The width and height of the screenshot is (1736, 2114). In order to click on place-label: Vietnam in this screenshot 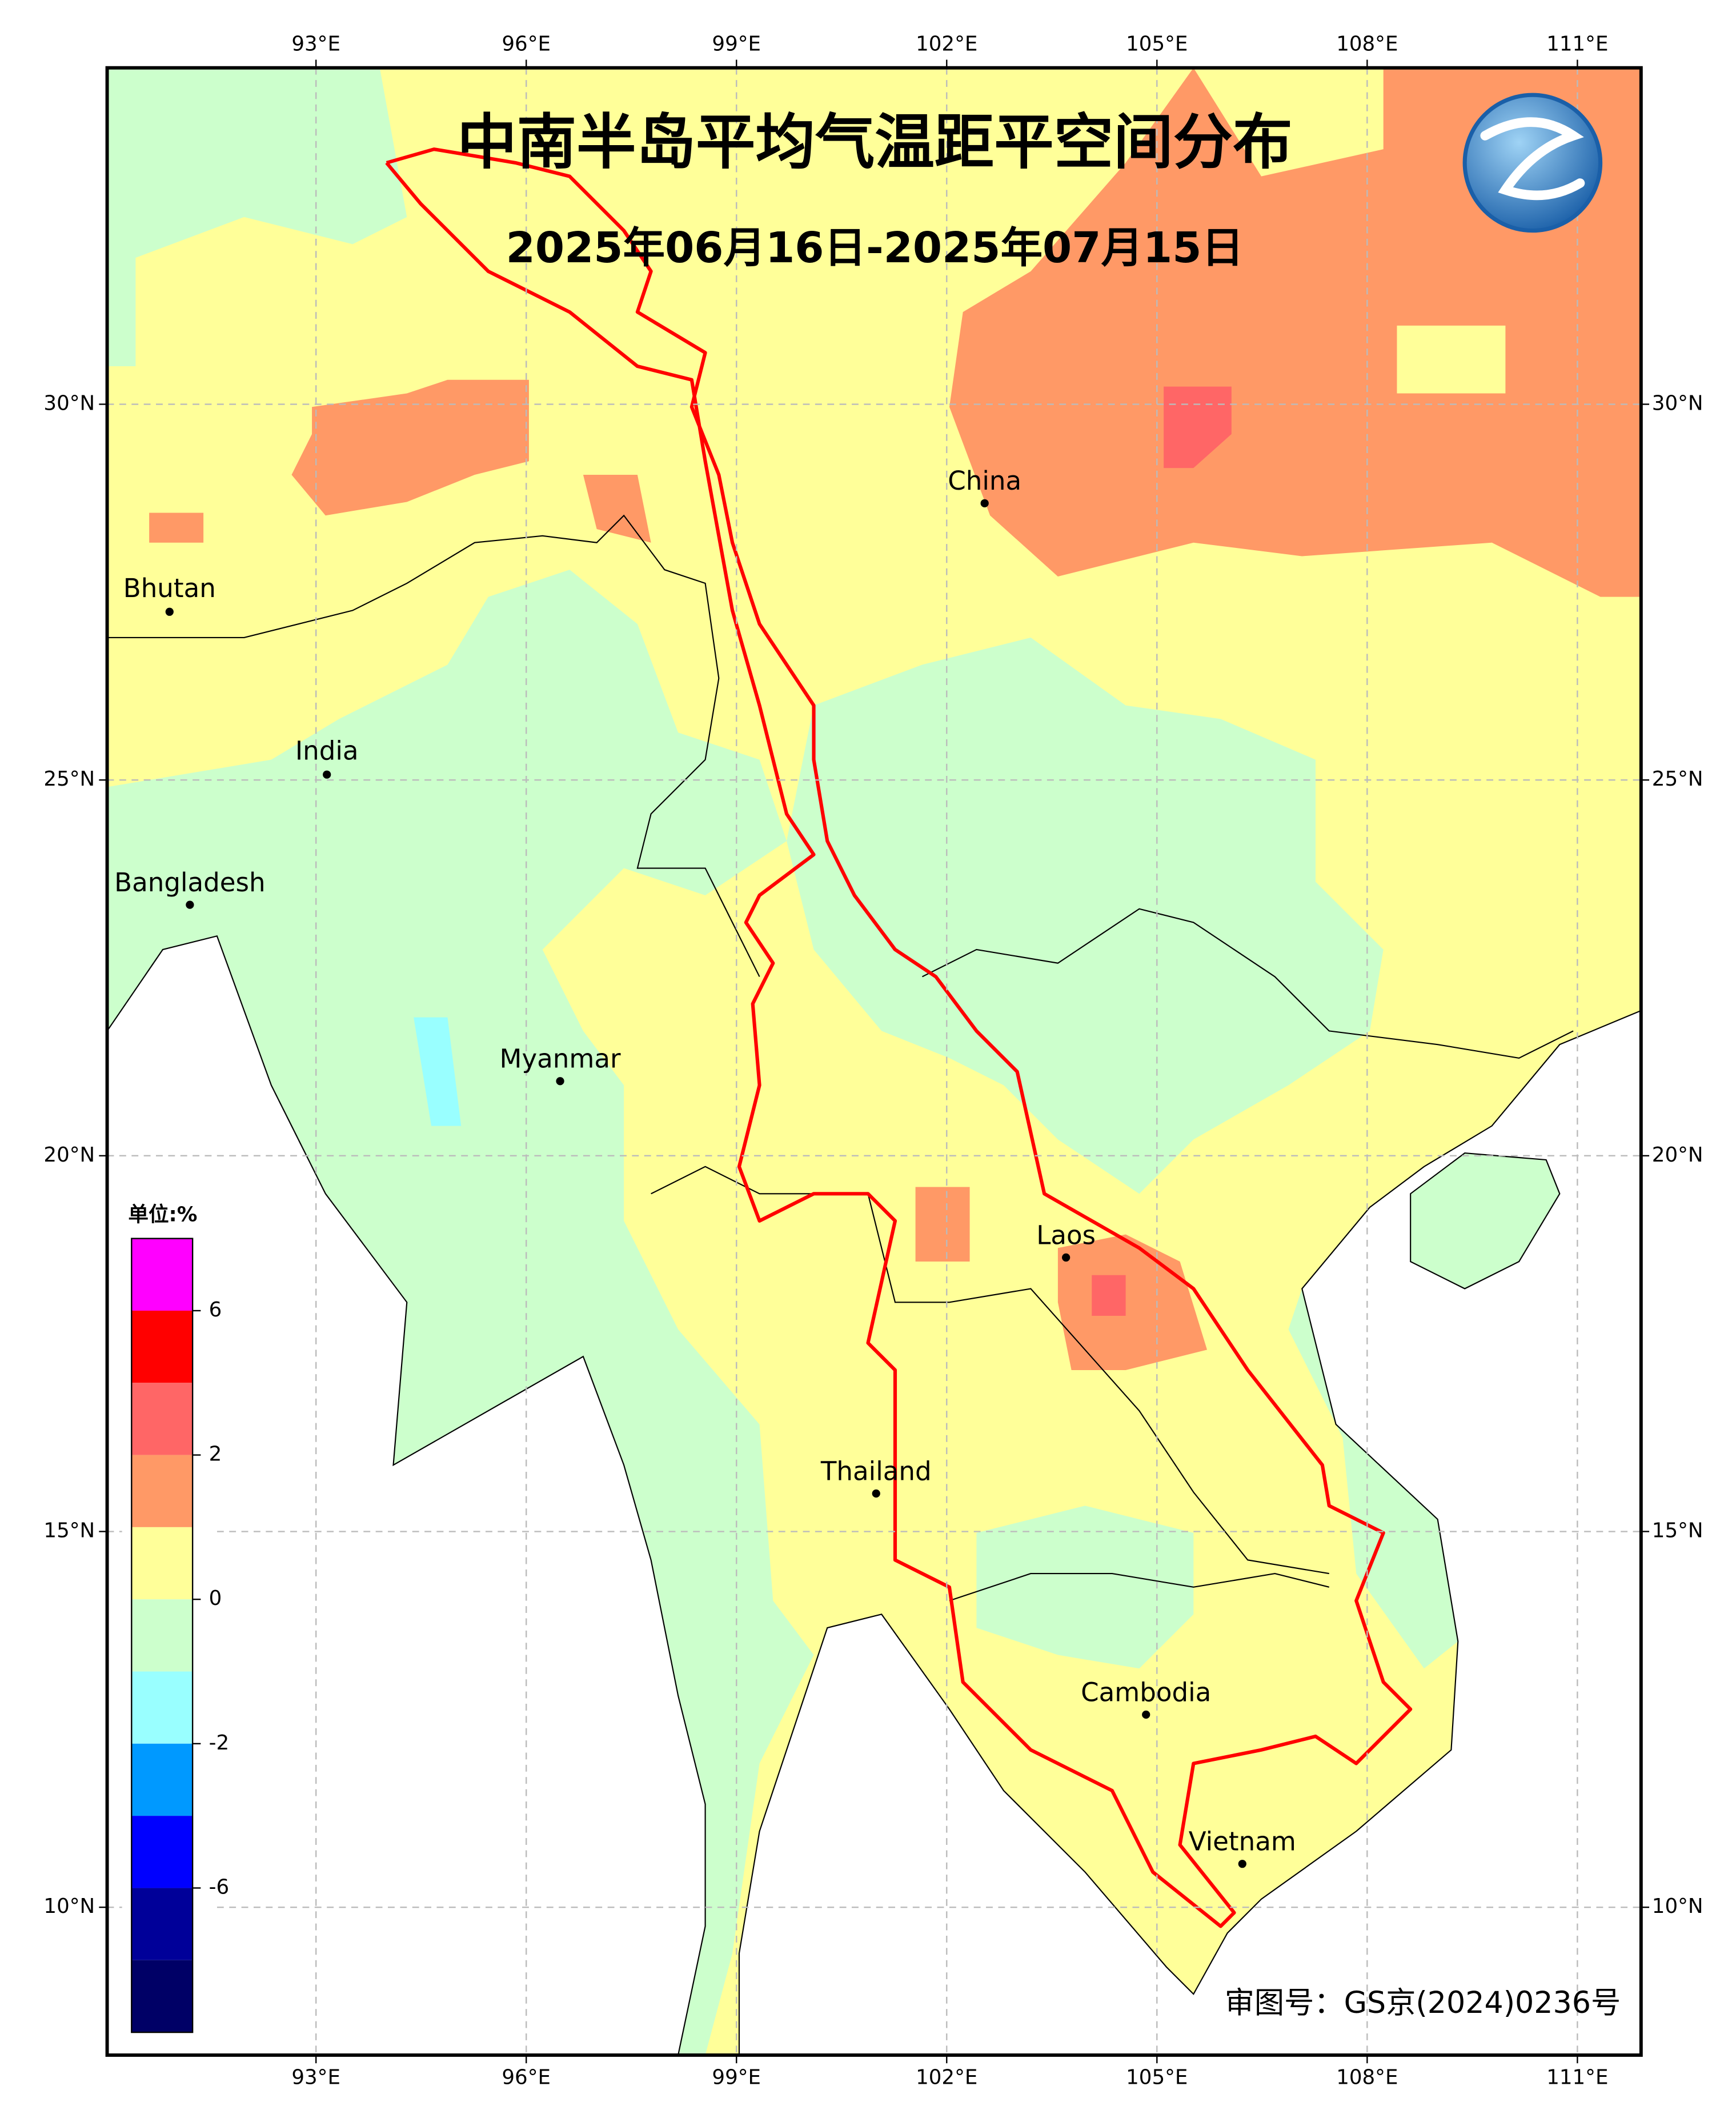, I will do `click(1242, 1842)`.